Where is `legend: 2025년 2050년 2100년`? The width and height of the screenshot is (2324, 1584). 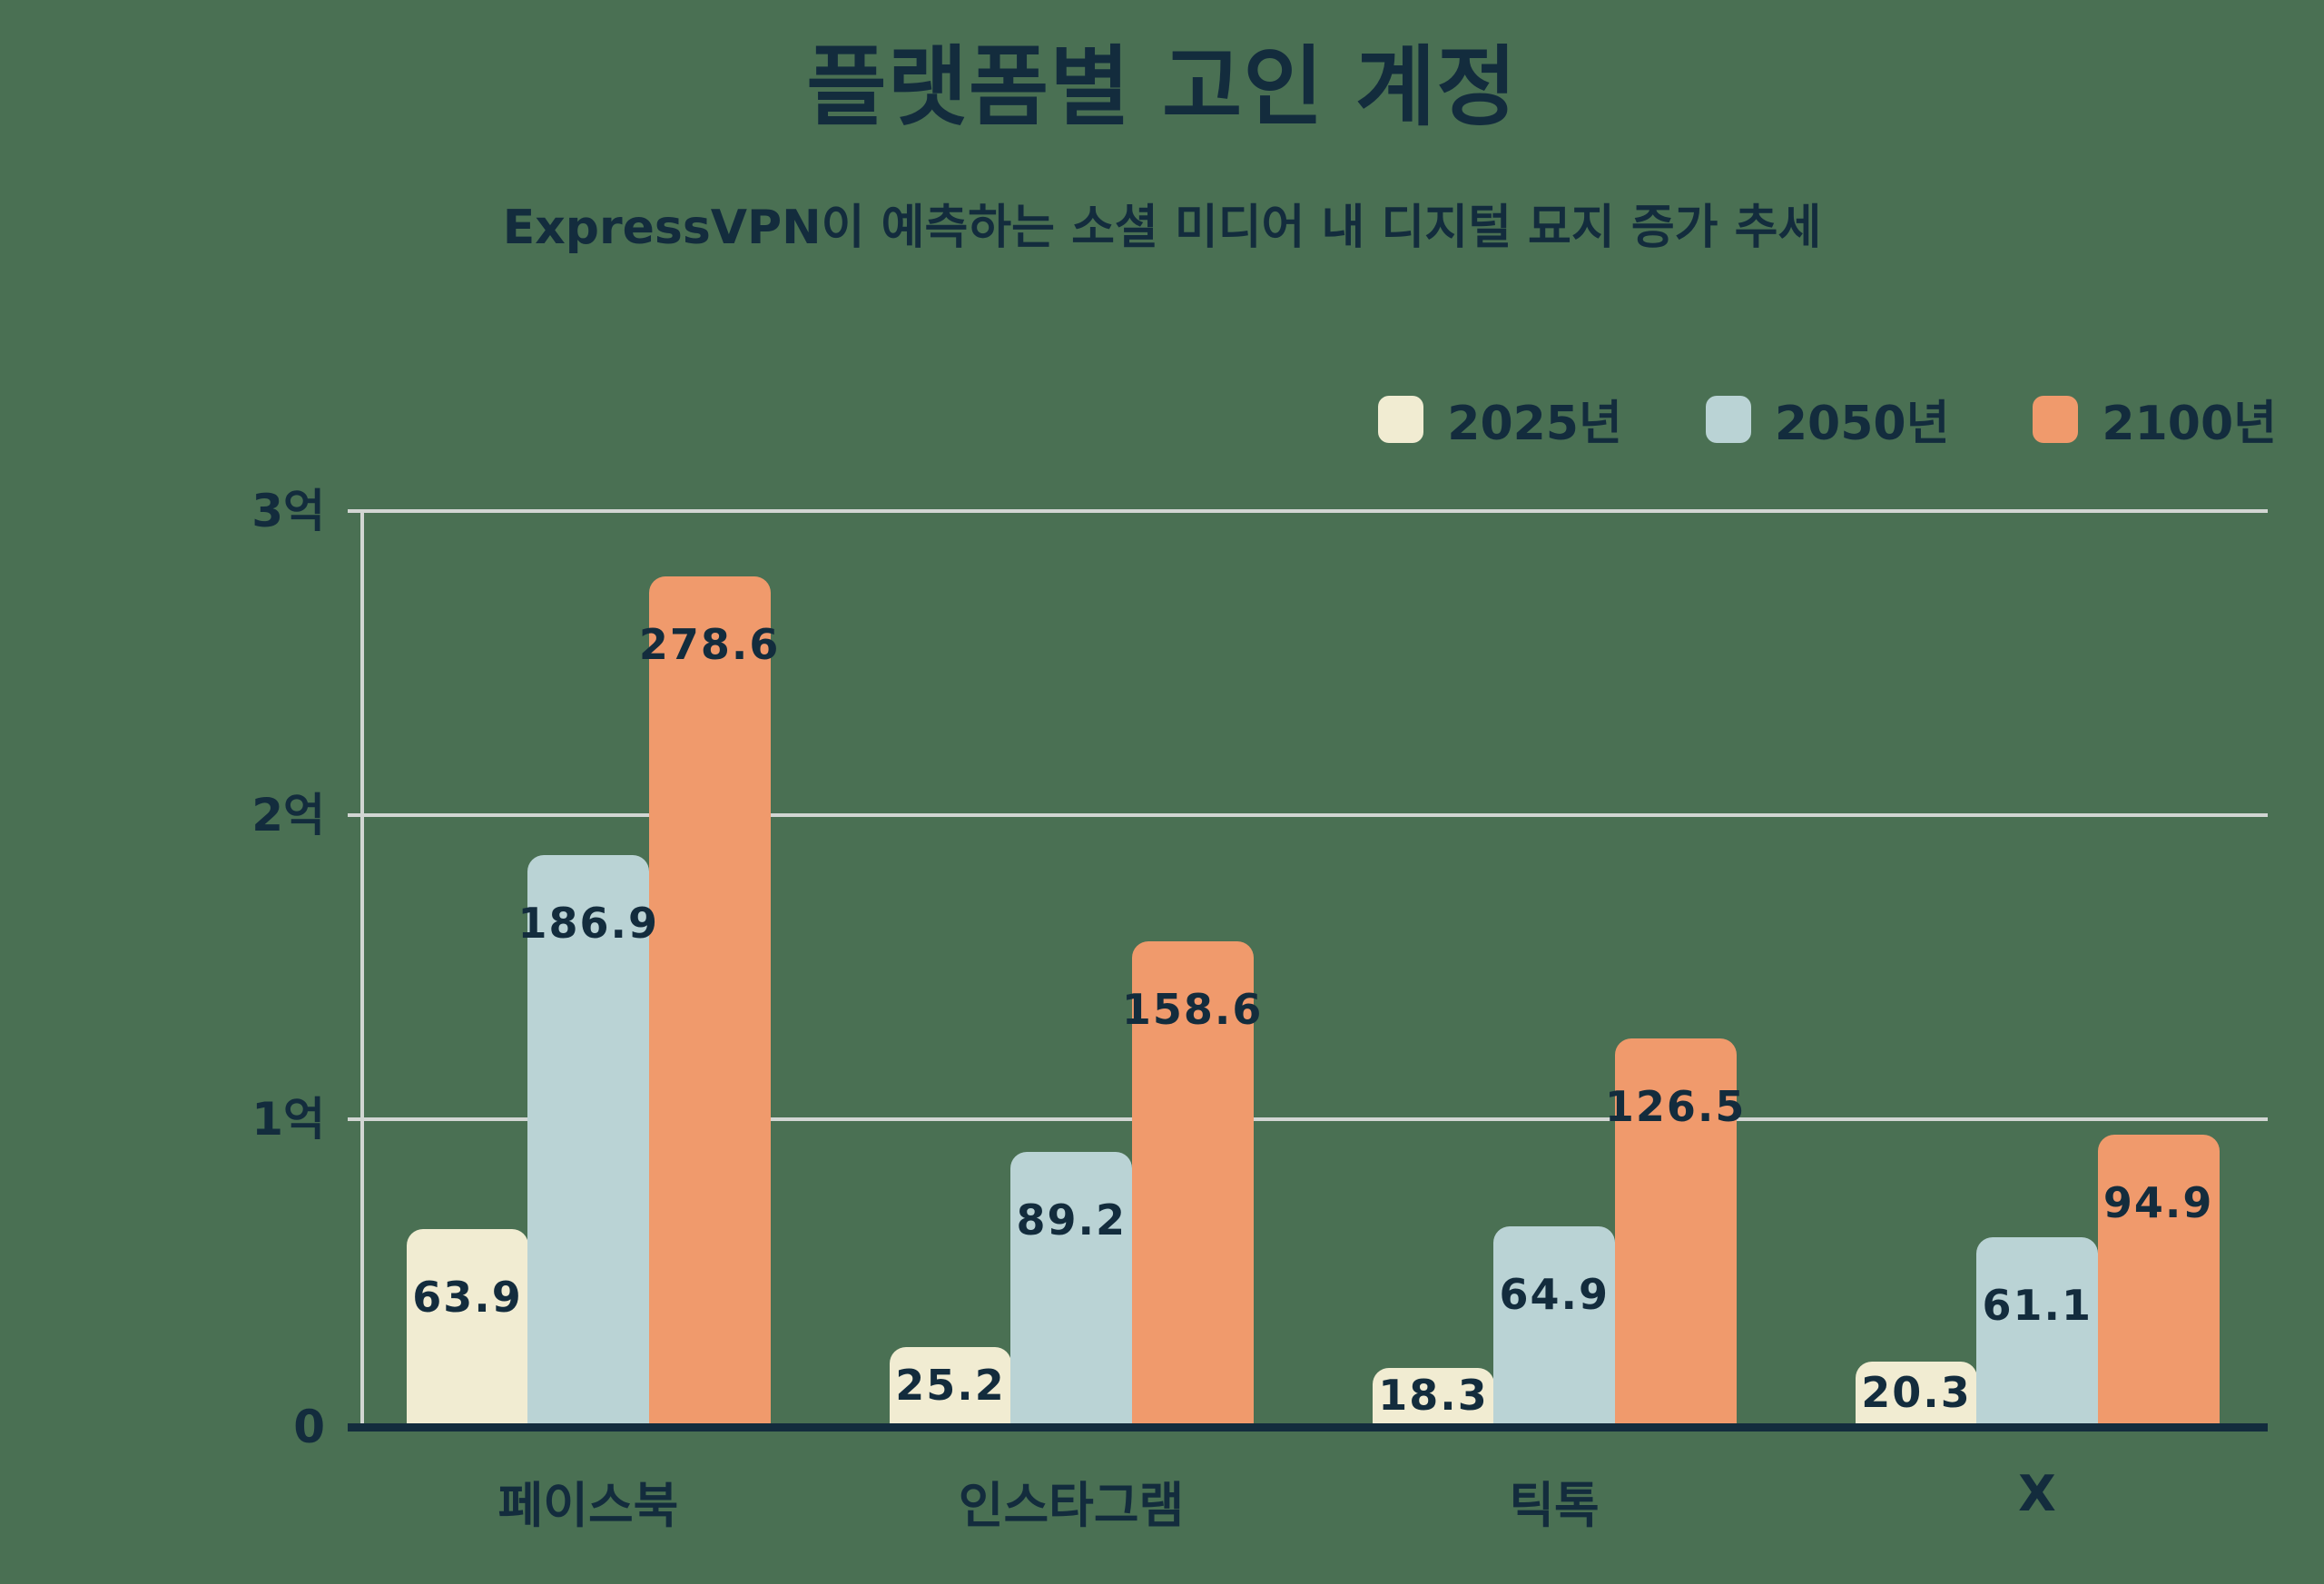 legend: 2025년 2050년 2100년 is located at coordinates (1827, 419).